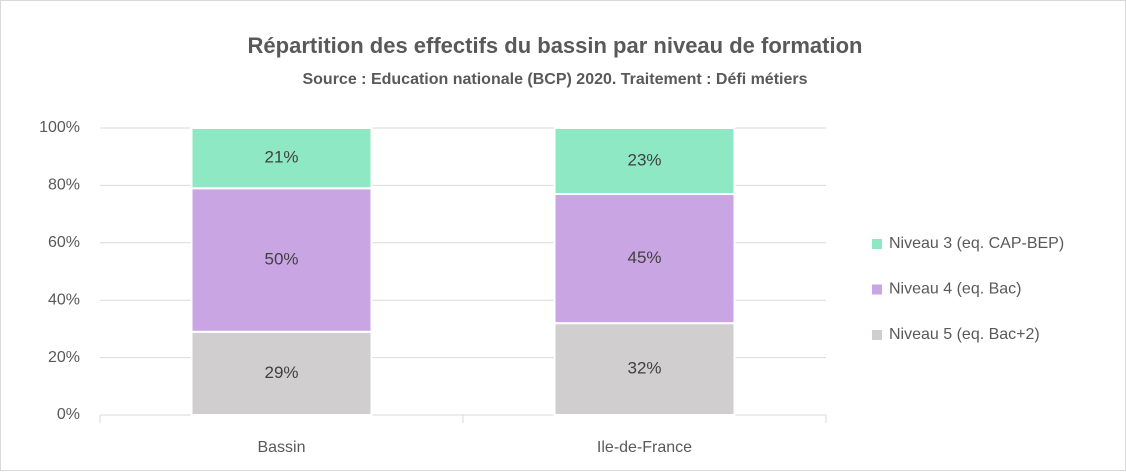  I want to click on y-tick-label: 60%, so click(64, 242).